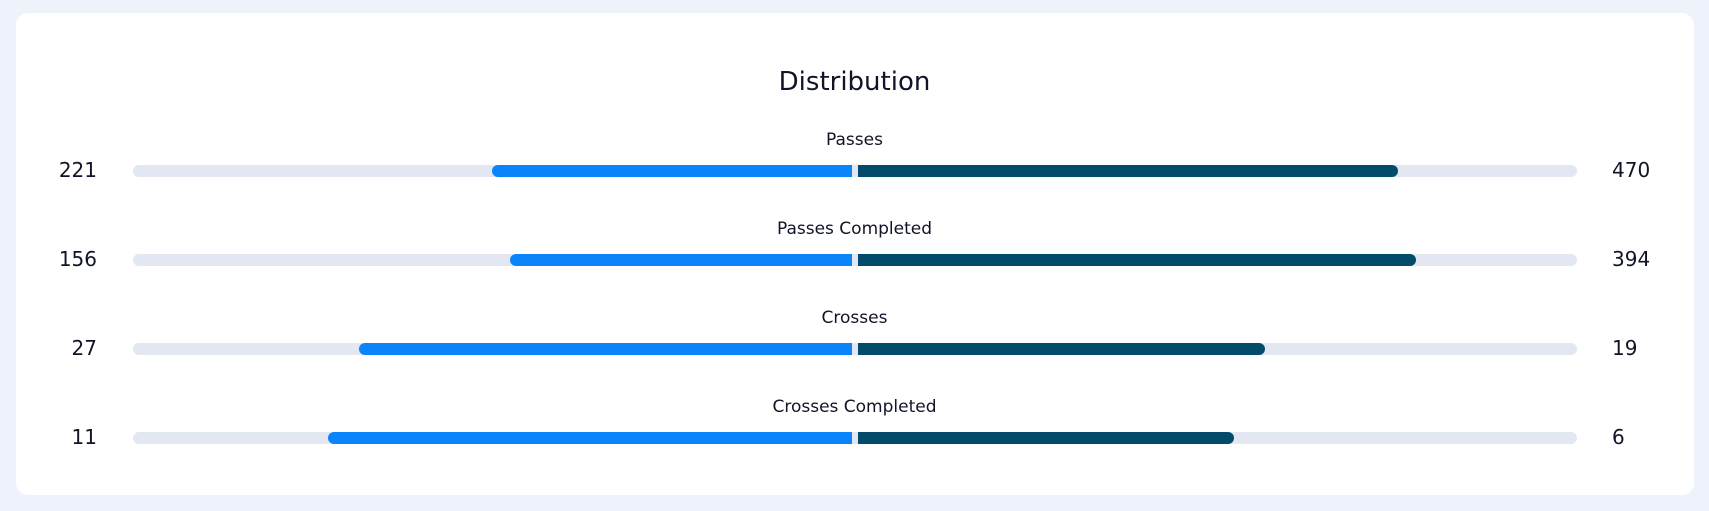 Image resolution: width=1709 pixels, height=511 pixels. Describe the element at coordinates (854, 407) in the screenshot. I see `stat-label: Crosses Completed` at that location.